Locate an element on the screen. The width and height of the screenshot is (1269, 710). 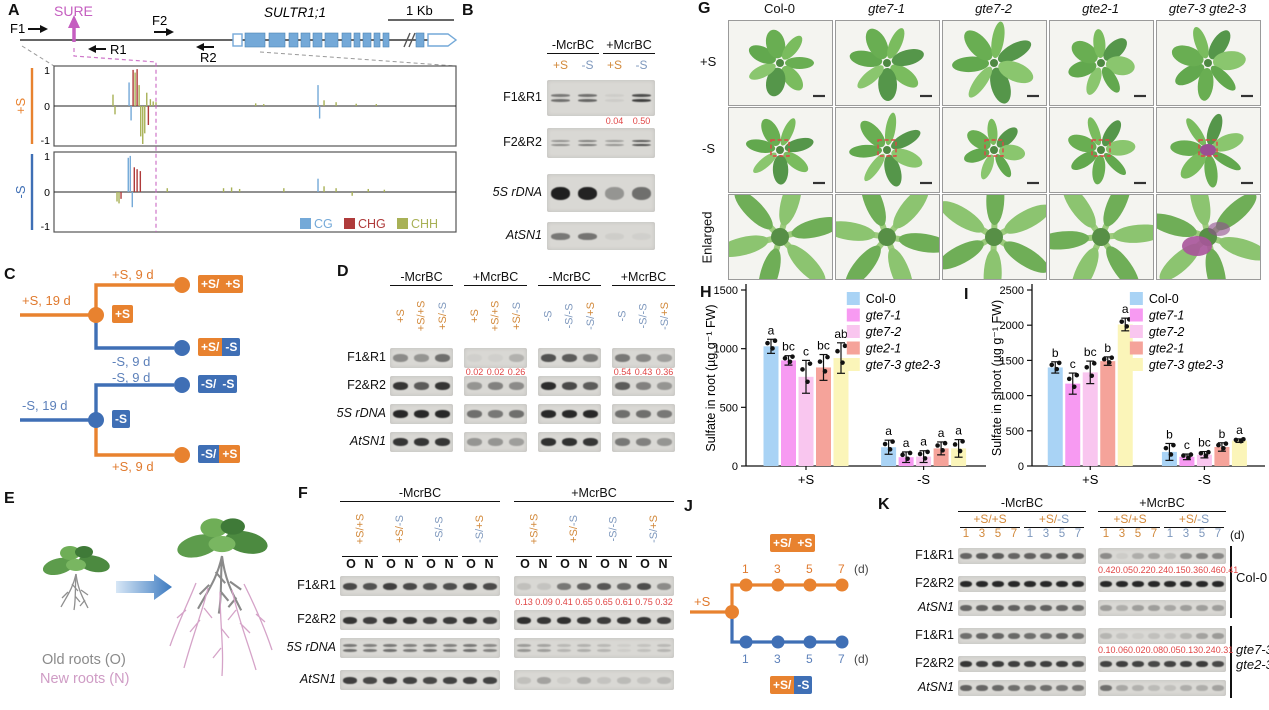
timecourse-scheme-lines is located at coordinates (769, 613).